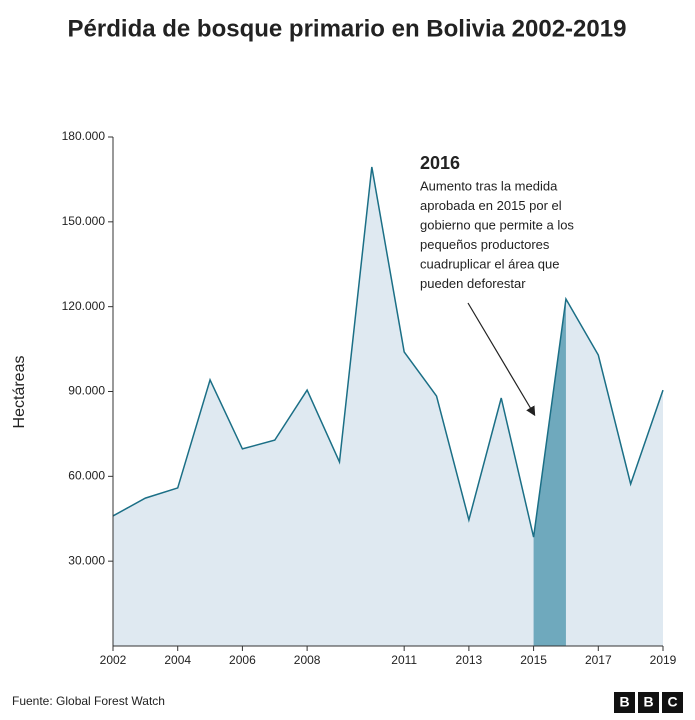  What do you see at coordinates (86, 391) in the screenshot?
I see `y-tick-label: 90.000` at bounding box center [86, 391].